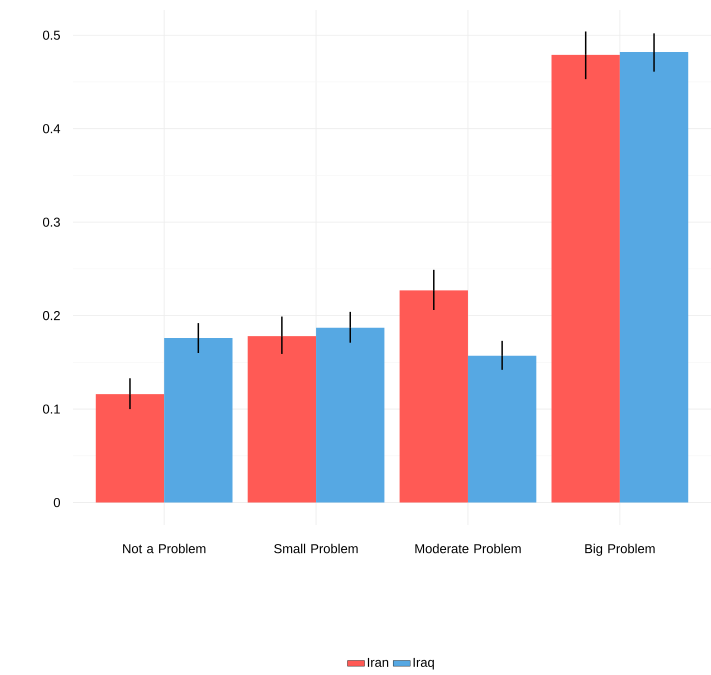 Image resolution: width=711 pixels, height=675 pixels. Describe the element at coordinates (51, 222) in the screenshot. I see `y-tick-label: 0.3` at that location.